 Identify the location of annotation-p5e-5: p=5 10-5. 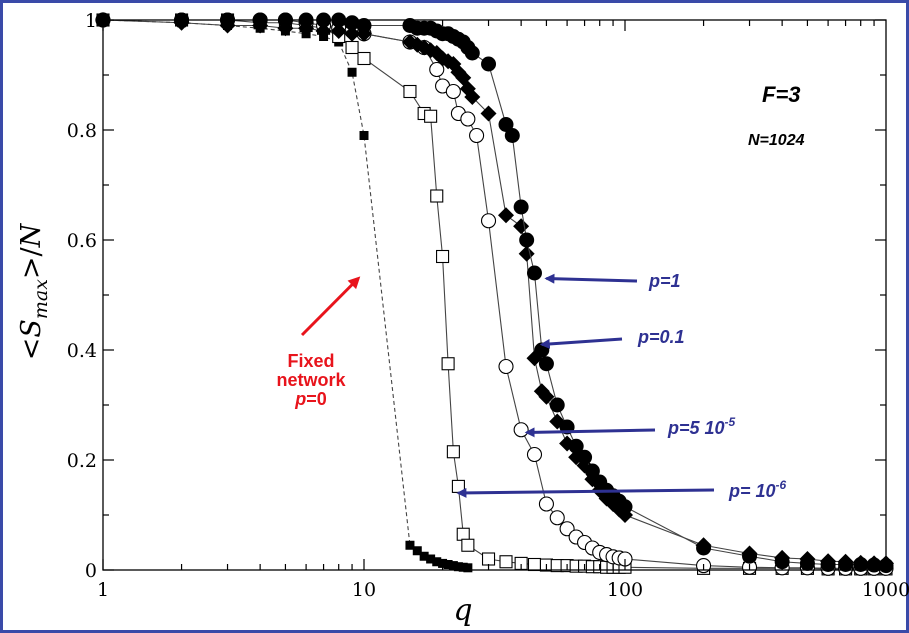
(701, 426).